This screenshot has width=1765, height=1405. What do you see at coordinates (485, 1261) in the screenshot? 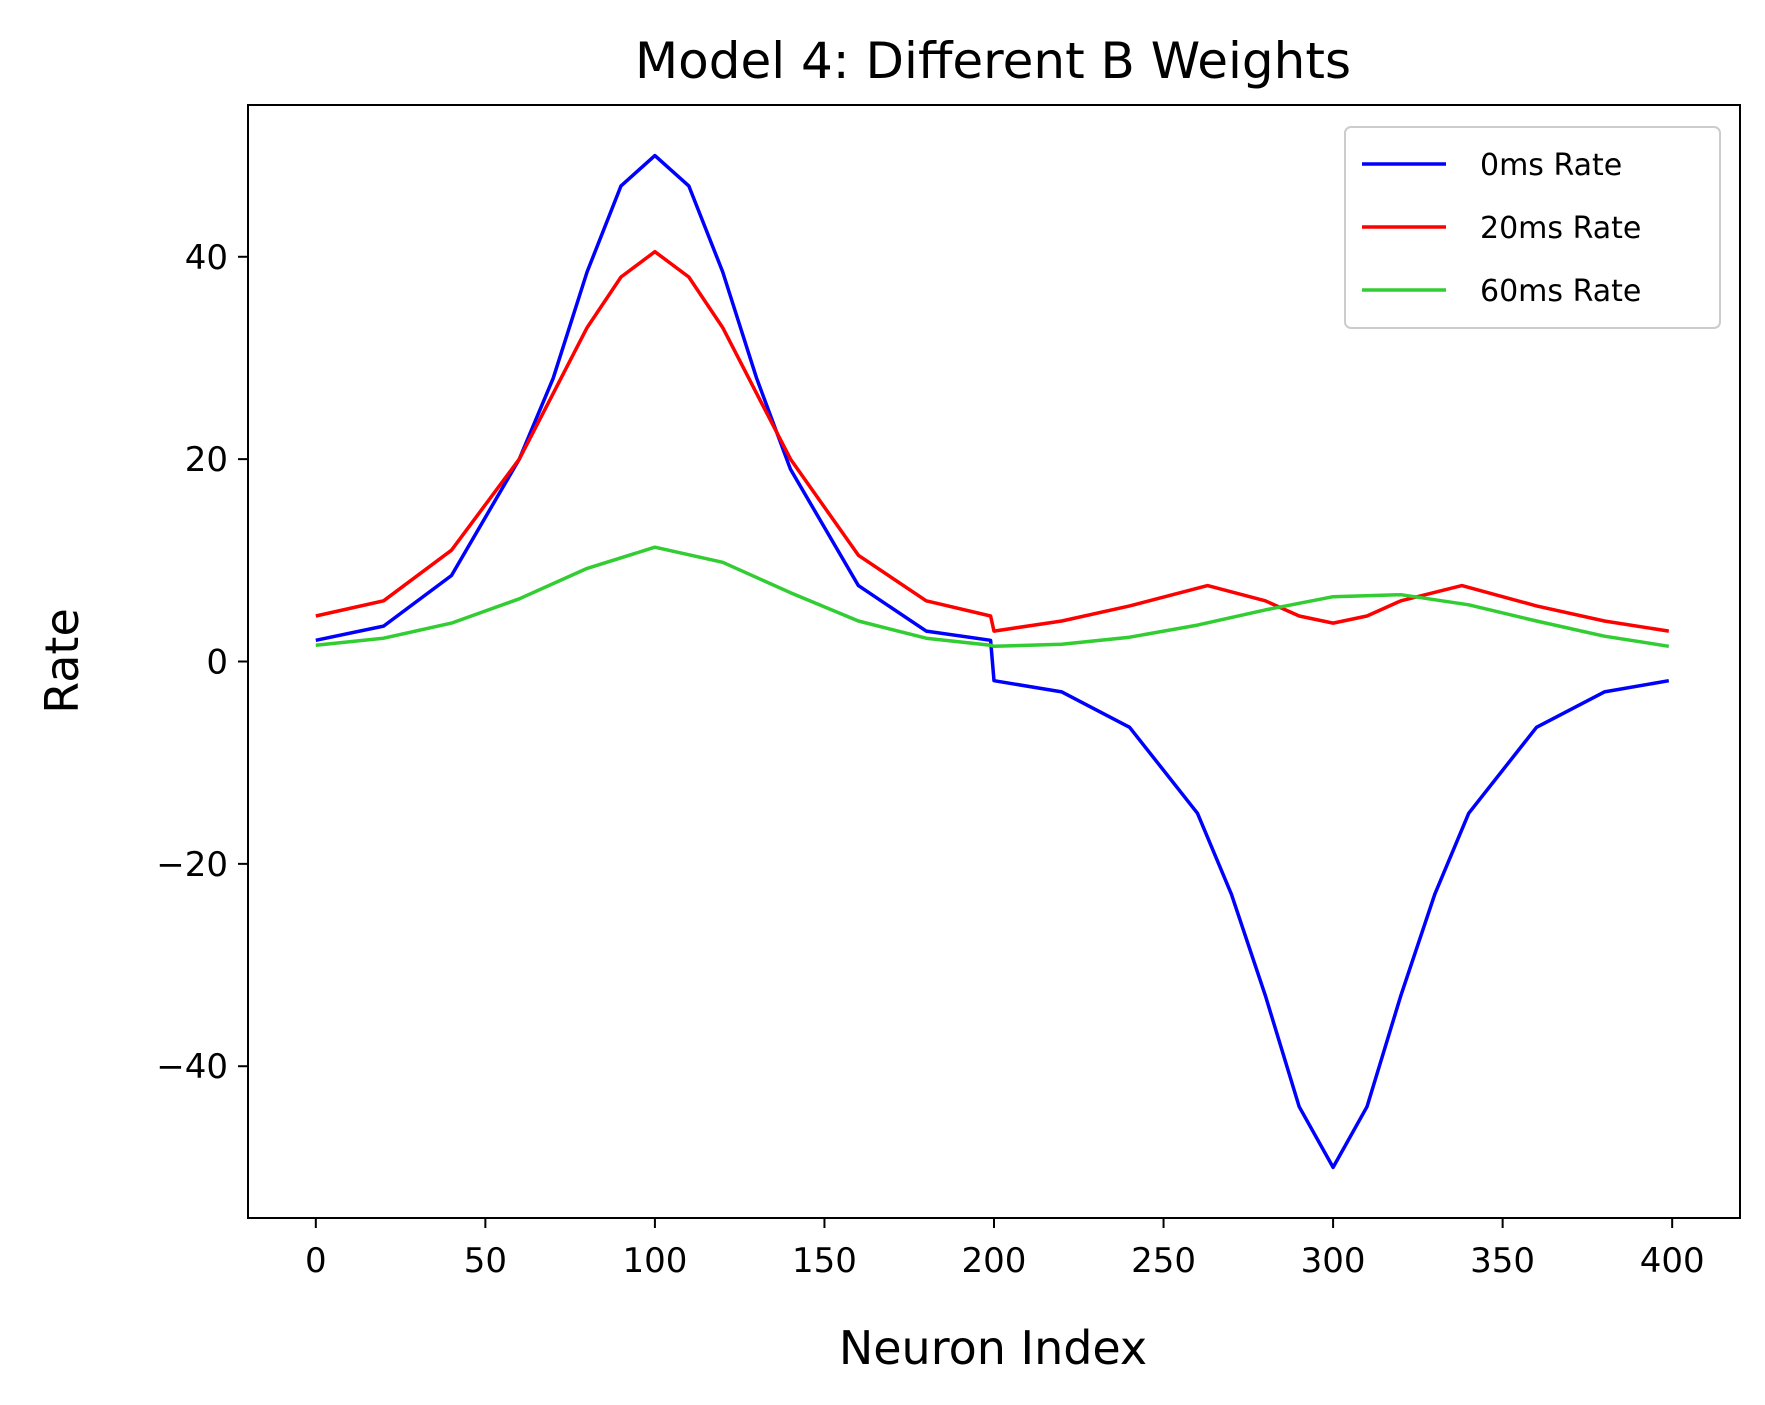
I see `x-tick-label: 50` at bounding box center [485, 1261].